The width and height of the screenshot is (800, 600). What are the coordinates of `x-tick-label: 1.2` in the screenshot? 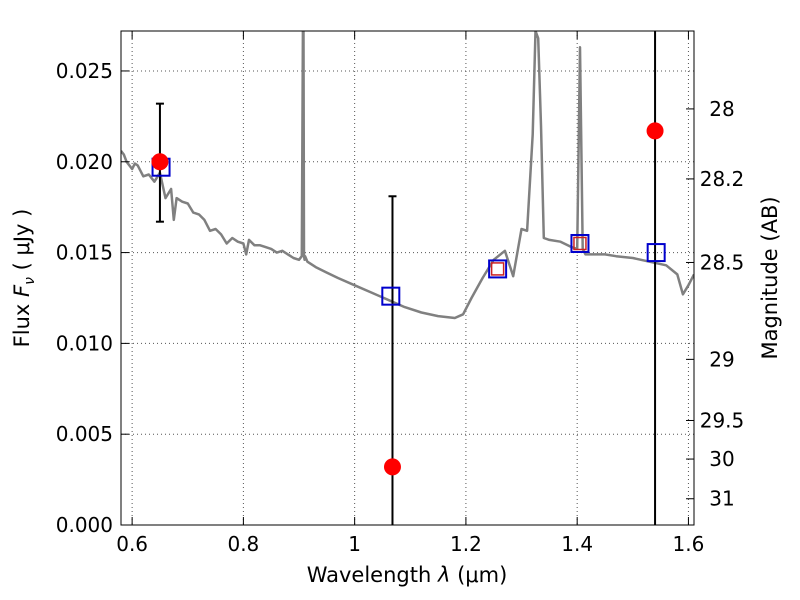 It's located at (466, 544).